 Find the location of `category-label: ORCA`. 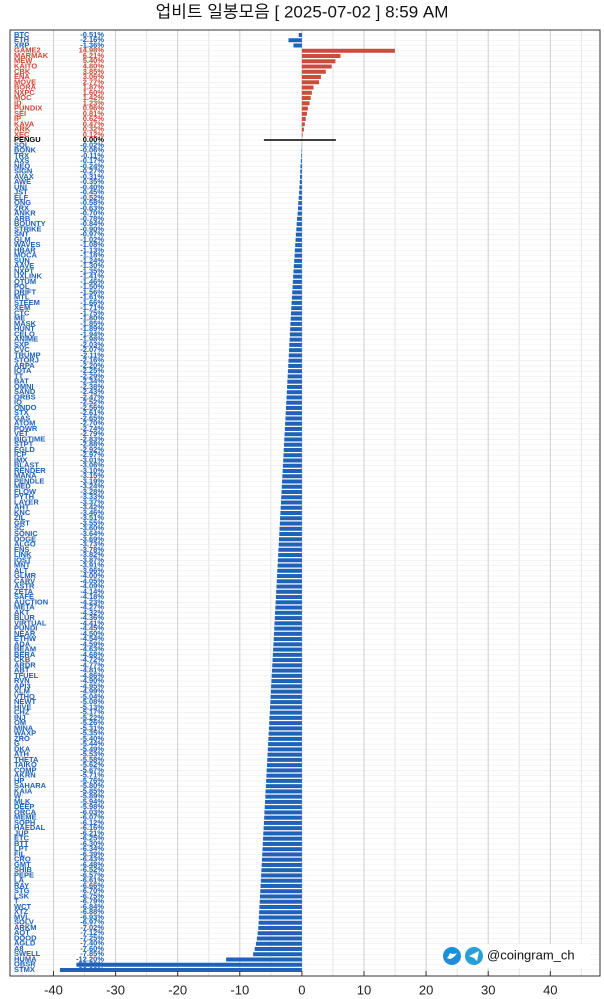

category-label: ORCA is located at coordinates (25, 811).